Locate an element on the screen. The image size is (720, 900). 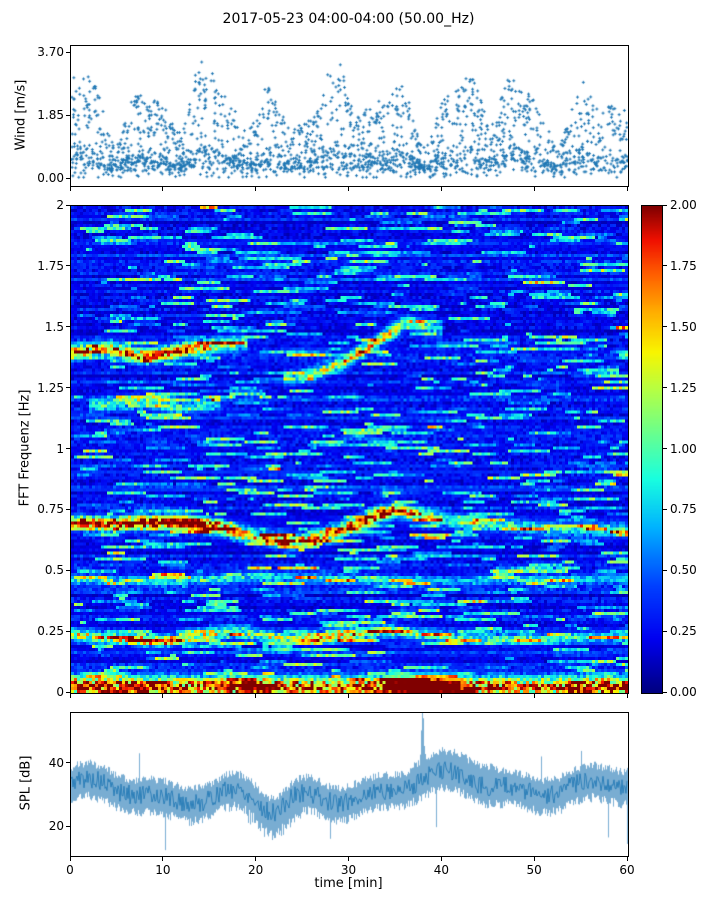
colorbar-canvas is located at coordinates (652, 449).